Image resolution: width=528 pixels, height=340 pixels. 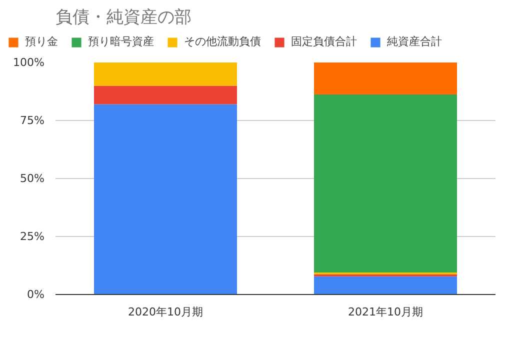 I want to click on legend-label: 固定負債合計, so click(x=324, y=41).